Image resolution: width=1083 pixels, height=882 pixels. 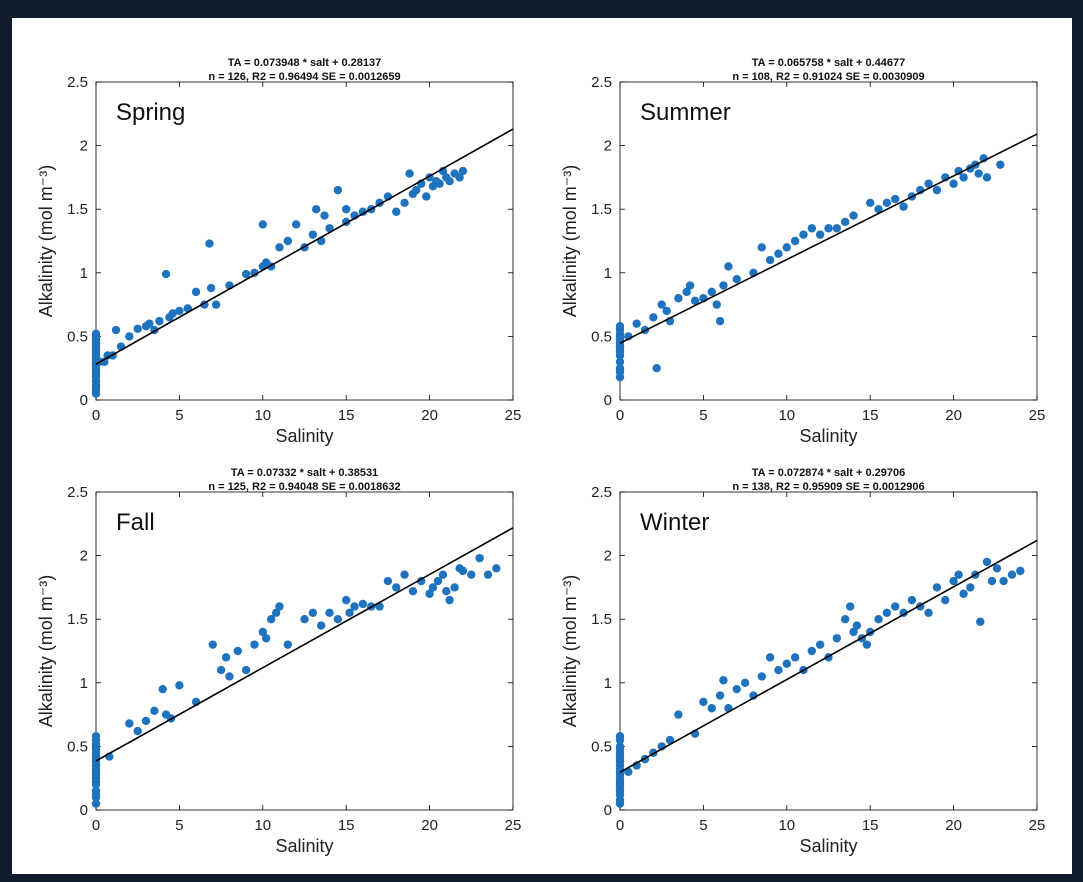 I want to click on regression-line, so click(x=304, y=644).